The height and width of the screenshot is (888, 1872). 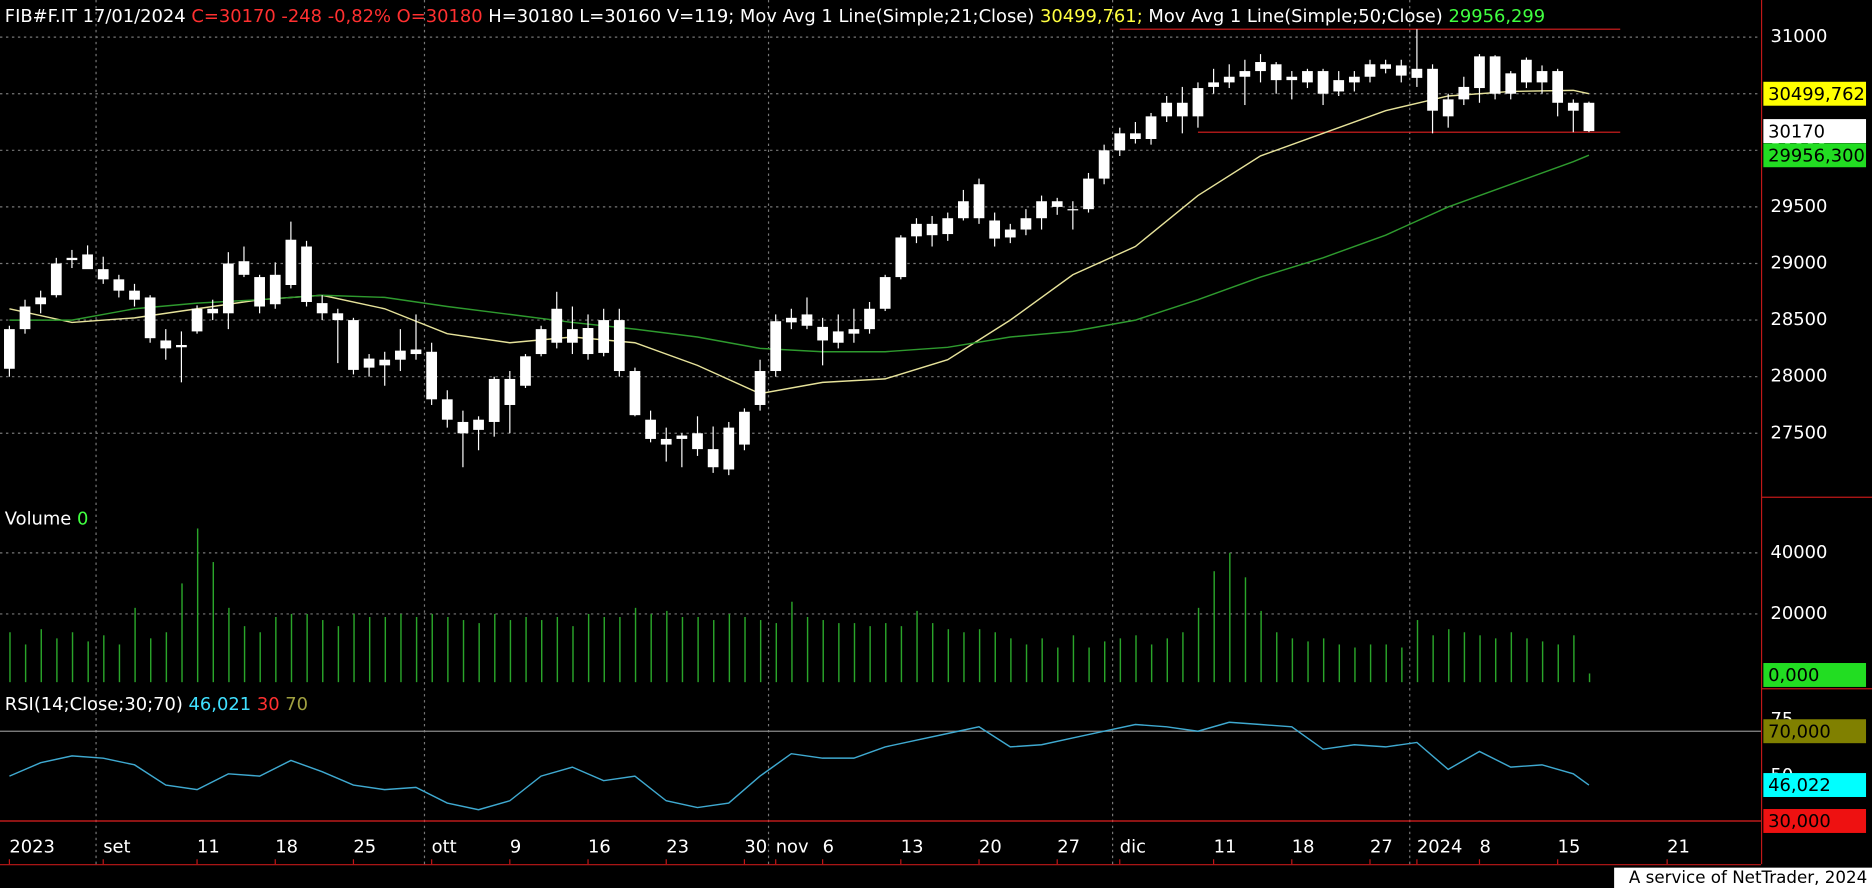 I want to click on panel-name: RSI(14;Close;30;70), so click(x=94, y=704).